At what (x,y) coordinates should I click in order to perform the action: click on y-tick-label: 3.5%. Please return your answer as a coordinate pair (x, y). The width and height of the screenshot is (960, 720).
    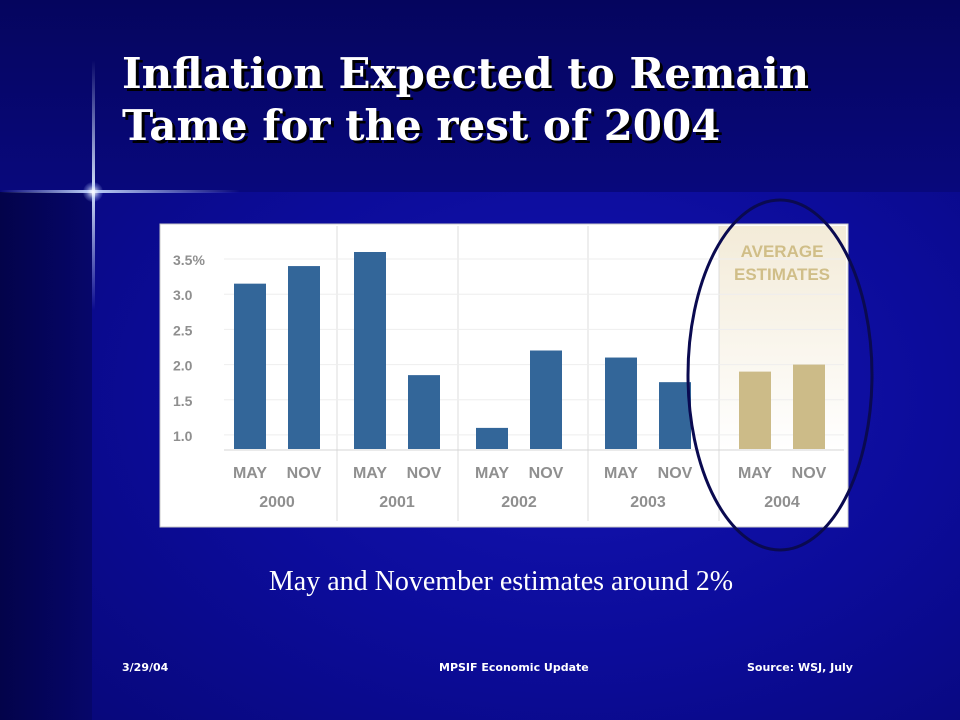
    Looking at the image, I should click on (189, 260).